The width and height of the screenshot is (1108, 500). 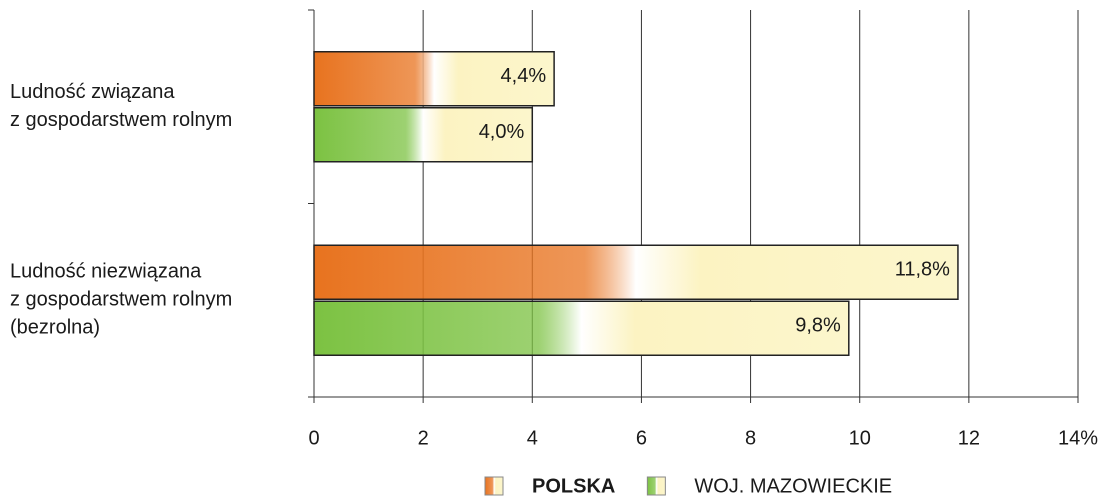 What do you see at coordinates (423, 438) in the screenshot?
I see `x-tick-label: 2` at bounding box center [423, 438].